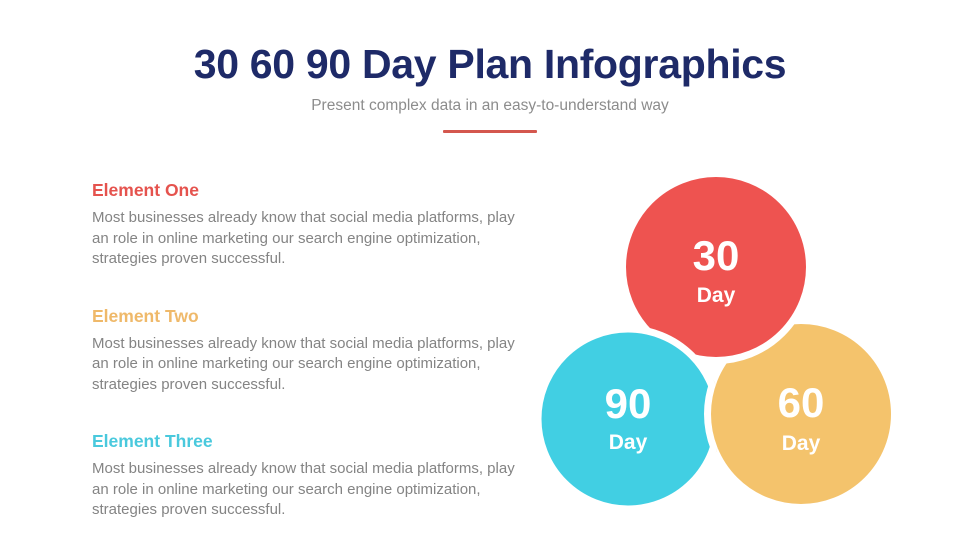 The image size is (980, 551). I want to click on label-90-day: Day, so click(628, 442).